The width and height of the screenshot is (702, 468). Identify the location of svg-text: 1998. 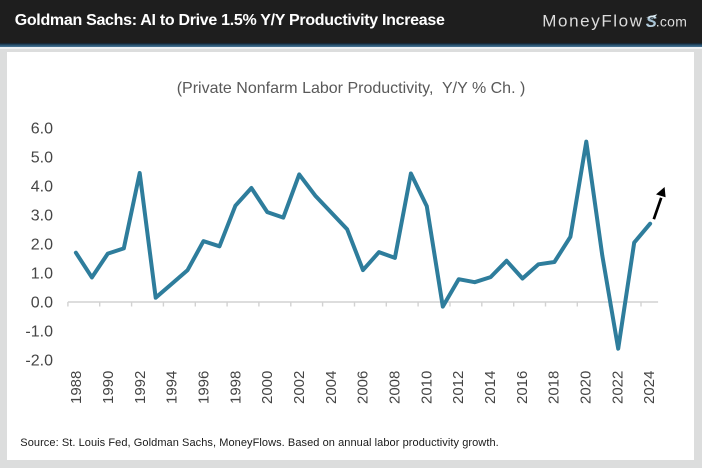
(235, 387).